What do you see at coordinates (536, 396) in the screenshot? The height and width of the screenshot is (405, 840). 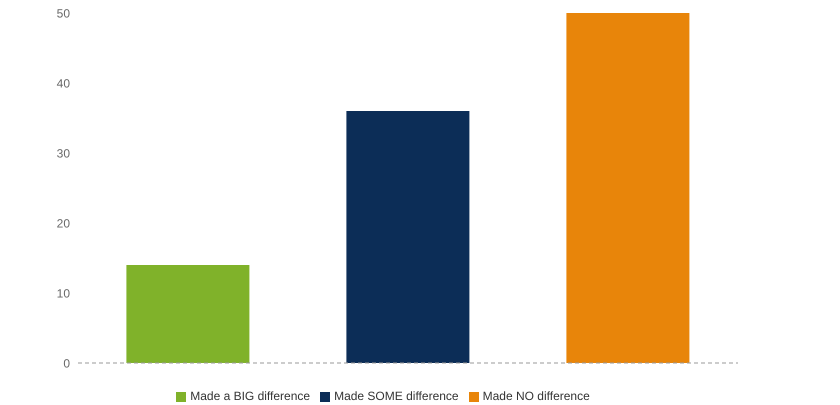 I see `legend-label: Made NO difference` at bounding box center [536, 396].